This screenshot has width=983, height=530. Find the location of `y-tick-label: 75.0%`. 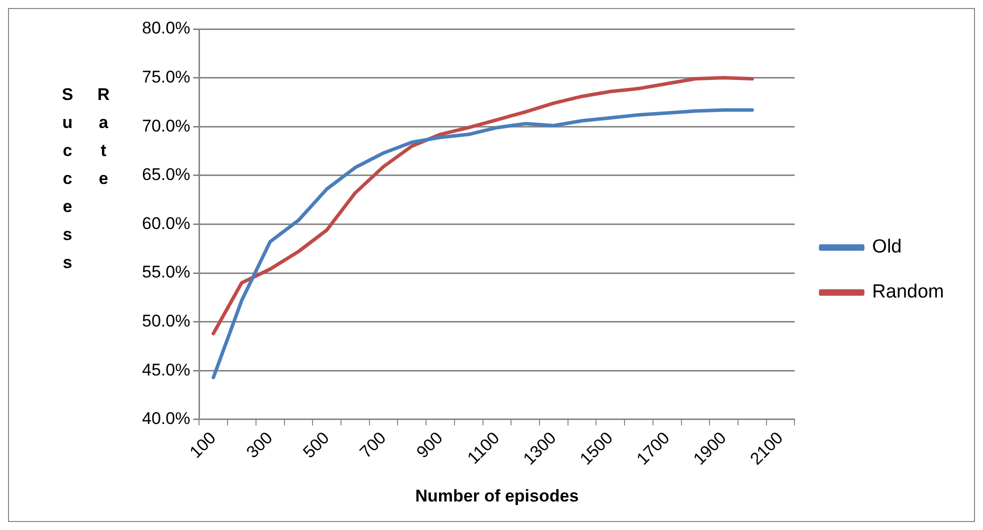

y-tick-label: 75.0% is located at coordinates (166, 76).